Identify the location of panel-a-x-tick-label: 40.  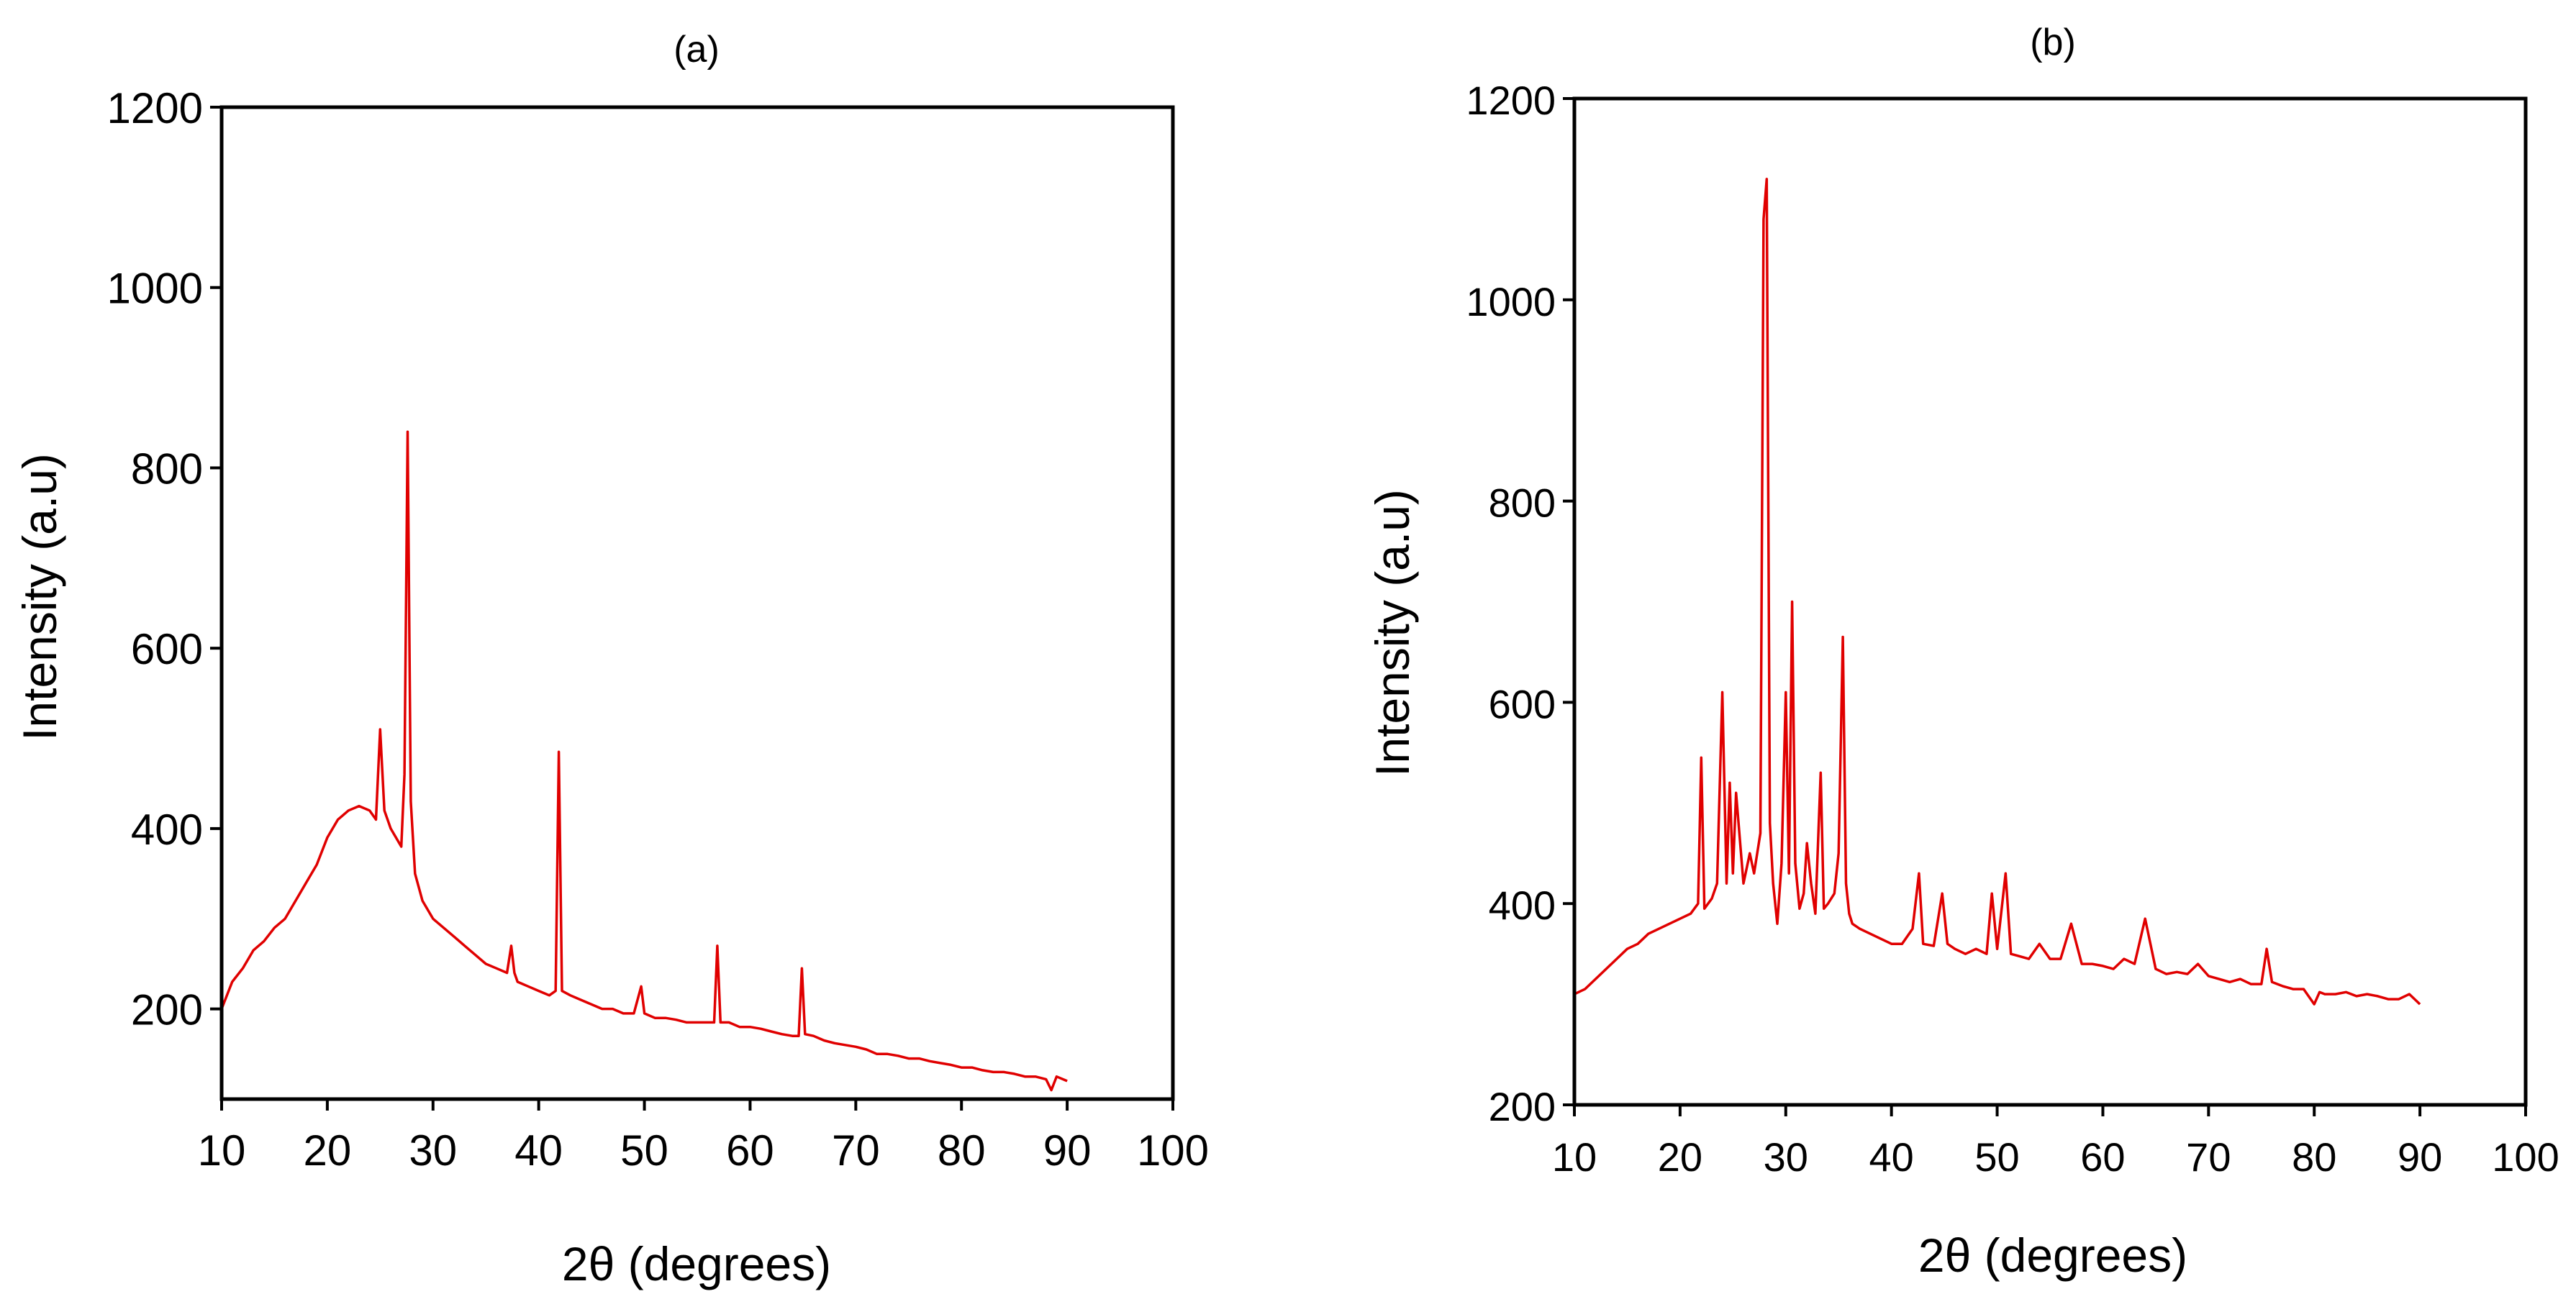
(538, 1150).